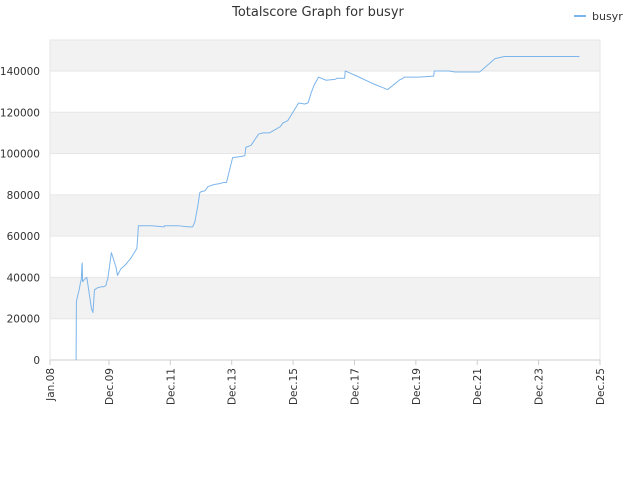 Image resolution: width=640 pixels, height=480 pixels. What do you see at coordinates (417, 386) in the screenshot?
I see `x-tick-label: Dec.19` at bounding box center [417, 386].